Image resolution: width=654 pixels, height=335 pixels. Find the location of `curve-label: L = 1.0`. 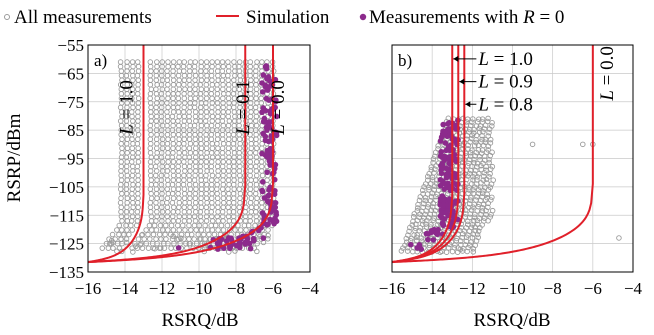

curve-label: L = 1.0 is located at coordinates (126, 108).